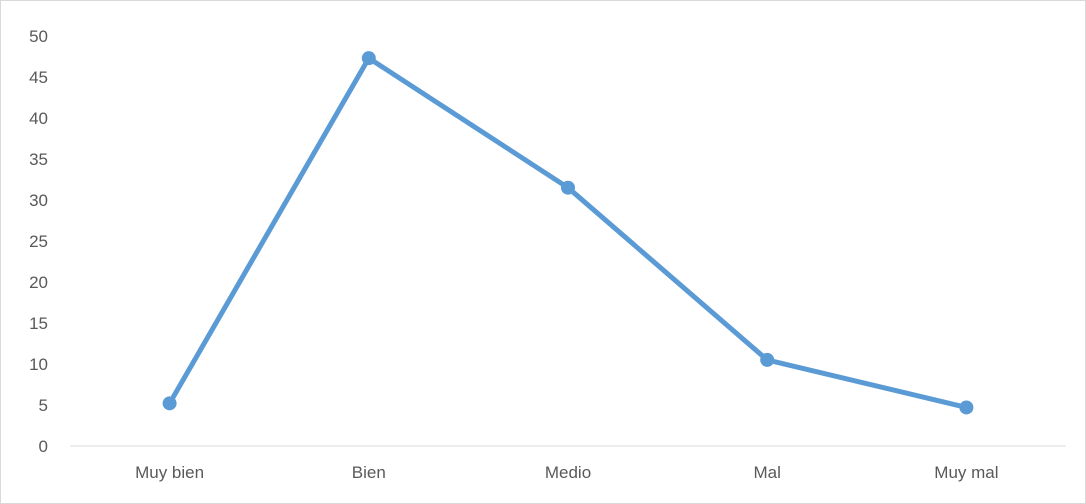  What do you see at coordinates (766, 472) in the screenshot?
I see `x-tick-label: Mal` at bounding box center [766, 472].